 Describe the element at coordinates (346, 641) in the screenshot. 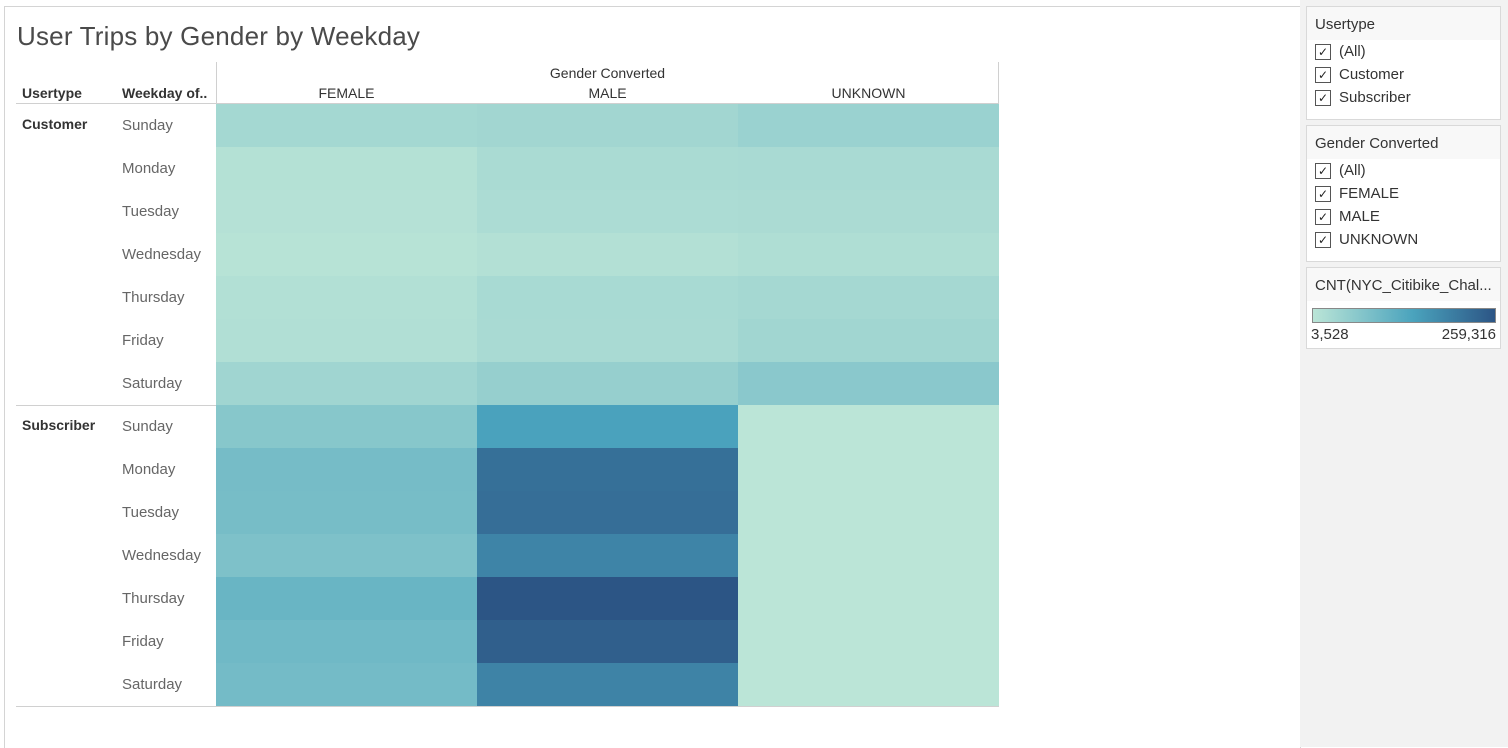

I see `heatmap-cell-subscriber-friday-female` at that location.